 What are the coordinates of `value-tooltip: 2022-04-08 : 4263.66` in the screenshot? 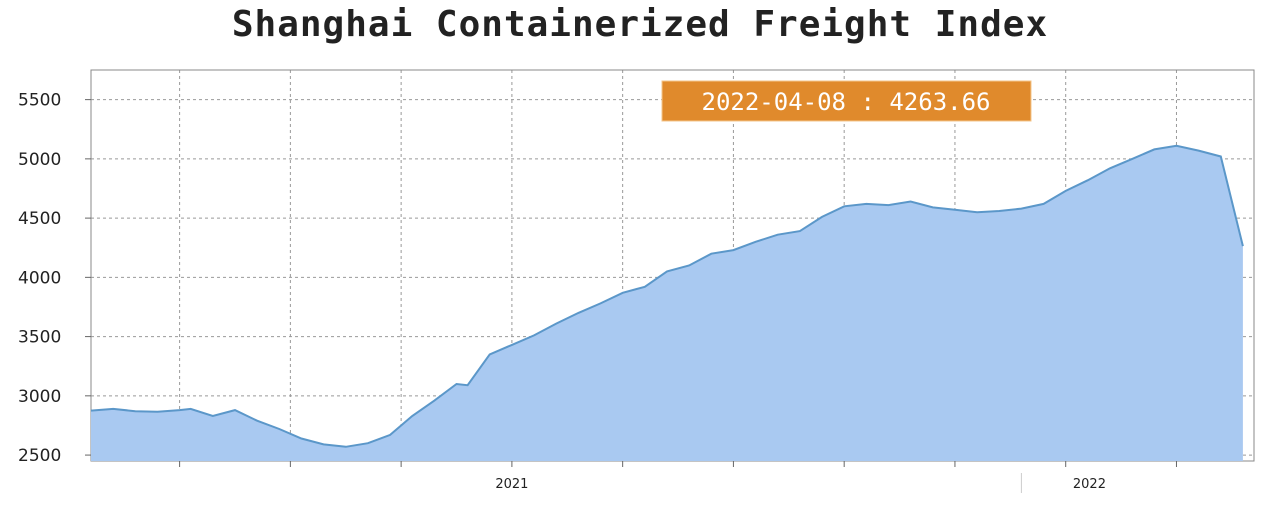 It's located at (846, 101).